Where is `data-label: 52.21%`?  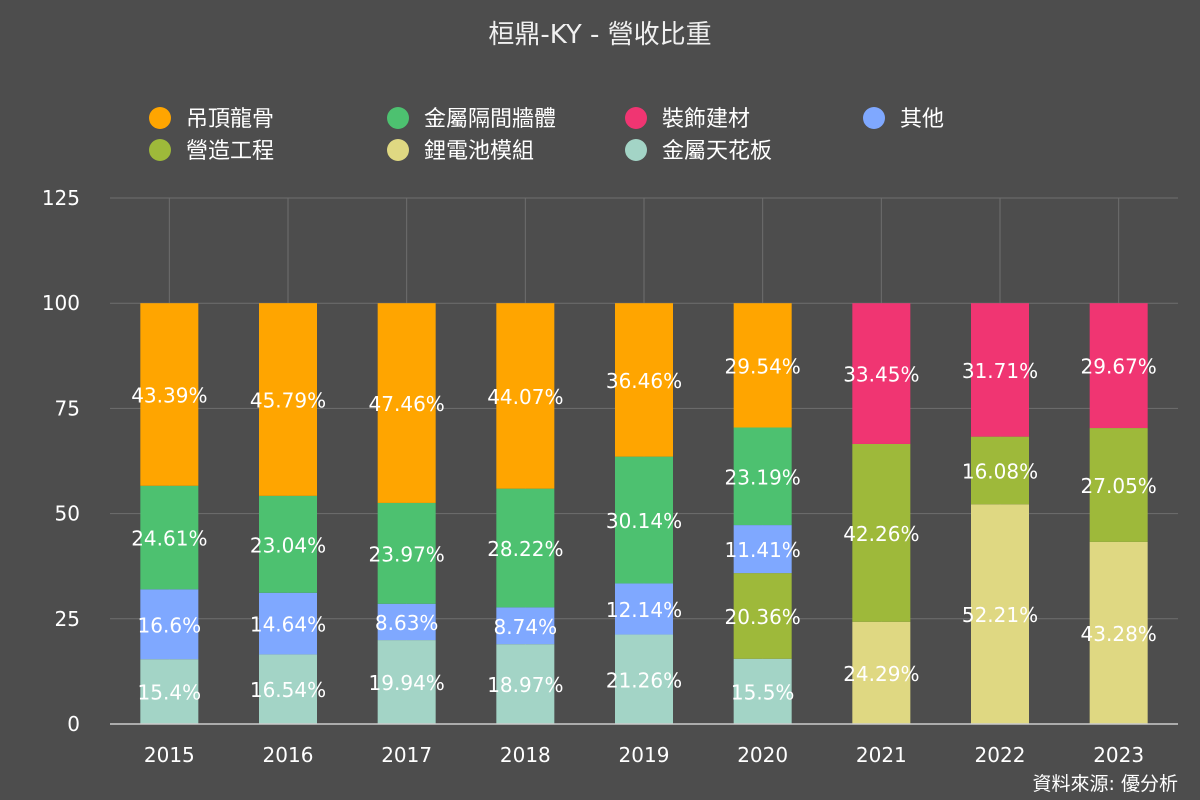 data-label: 52.21% is located at coordinates (1000, 615).